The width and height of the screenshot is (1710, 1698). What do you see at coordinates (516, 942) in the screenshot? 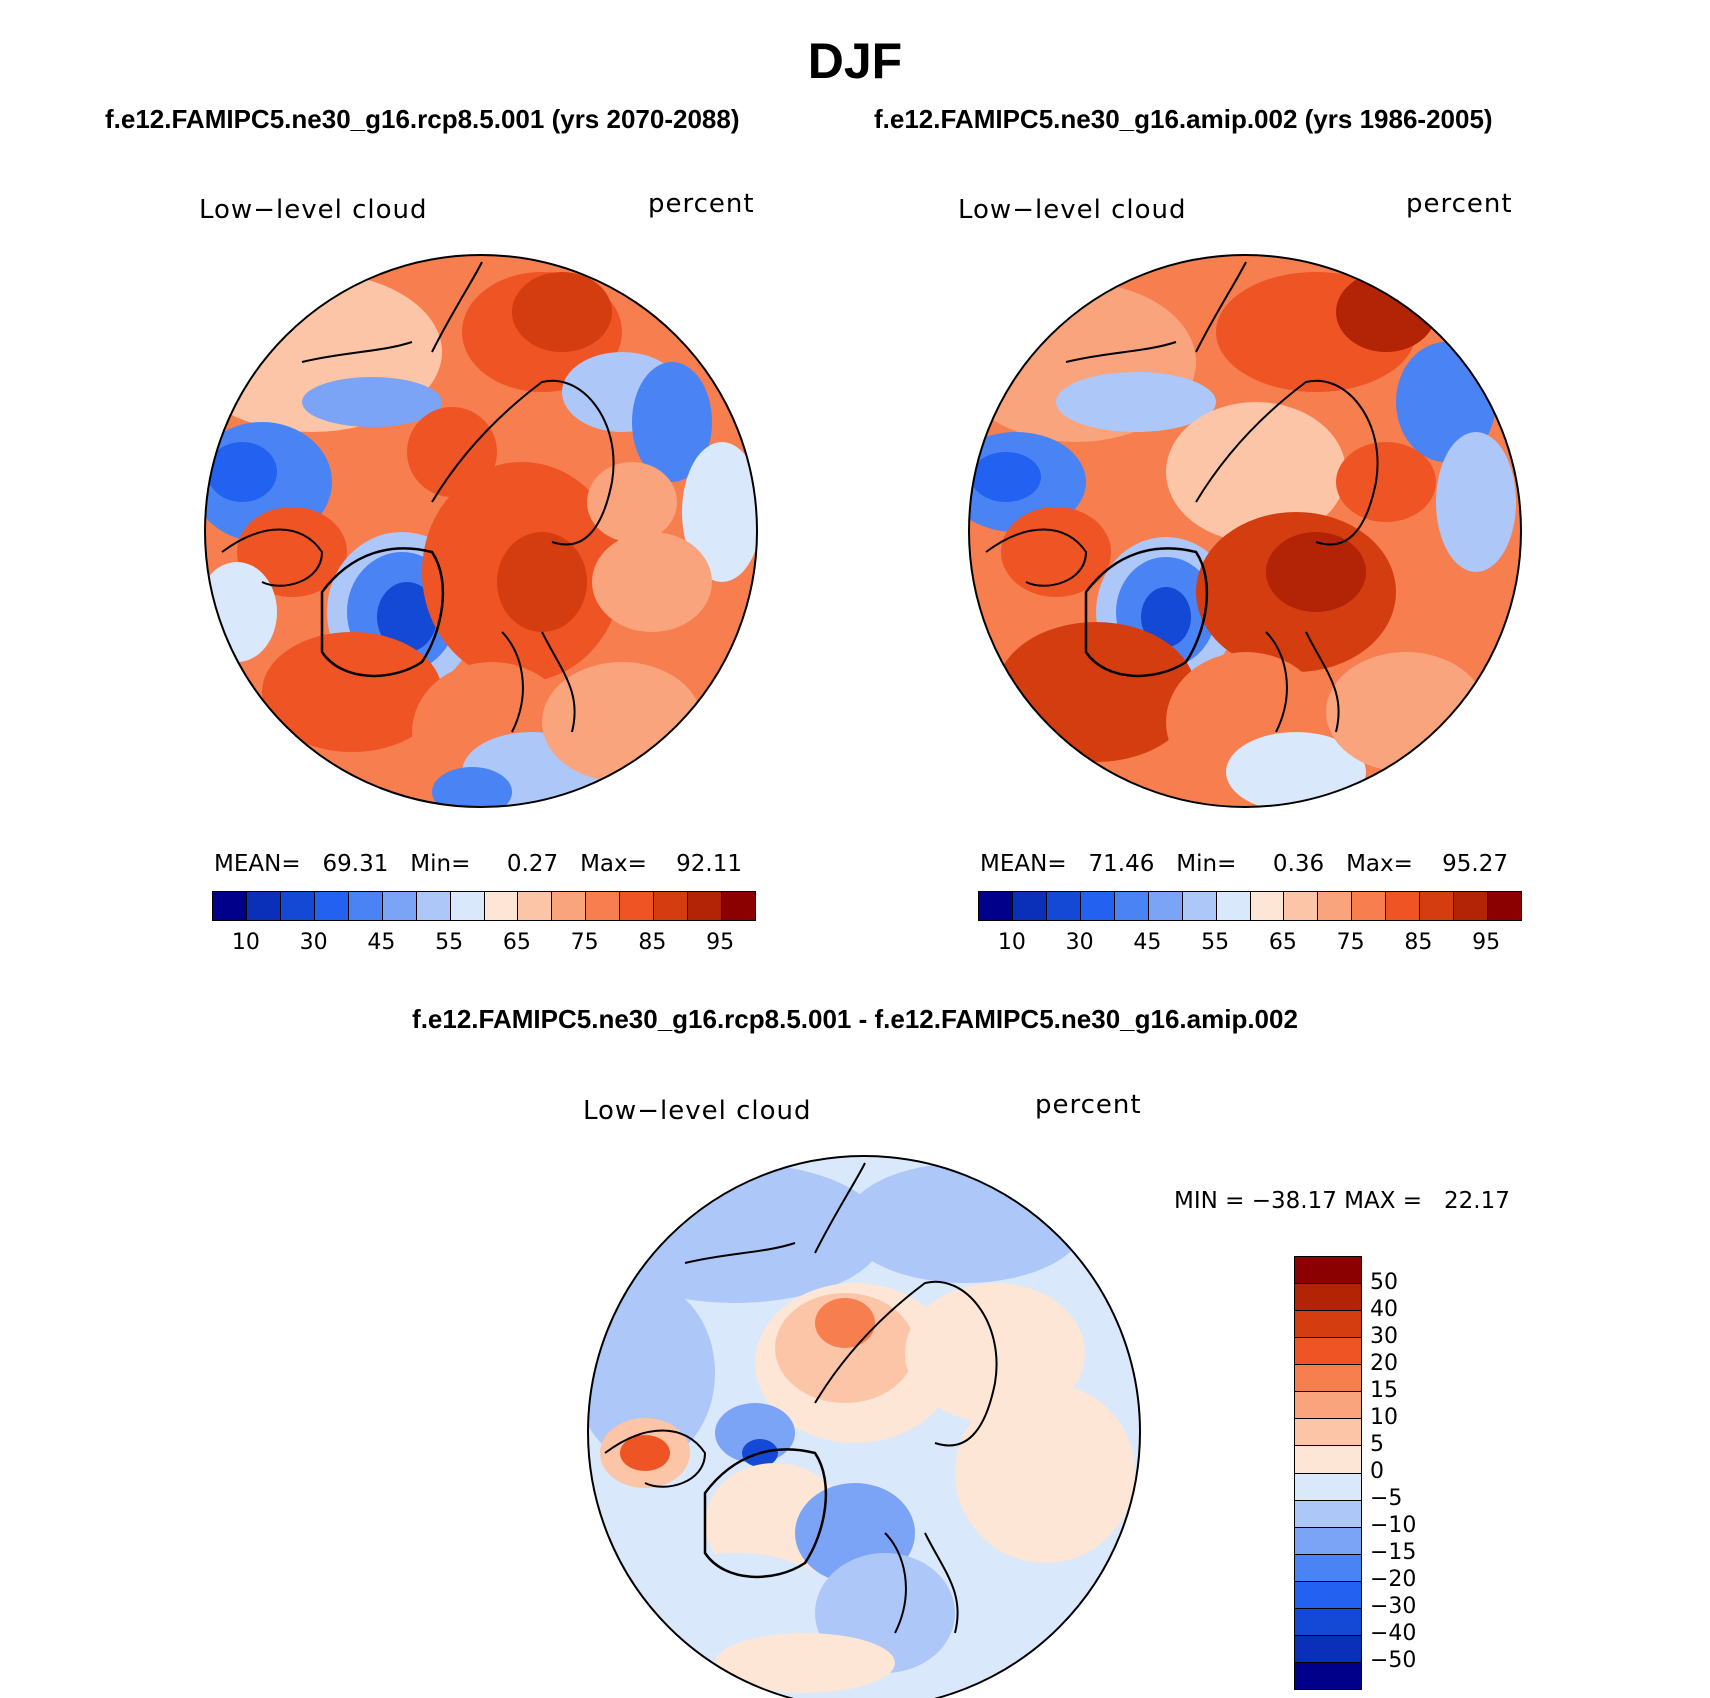
I see `colorbar-tick-label: 65` at bounding box center [516, 942].